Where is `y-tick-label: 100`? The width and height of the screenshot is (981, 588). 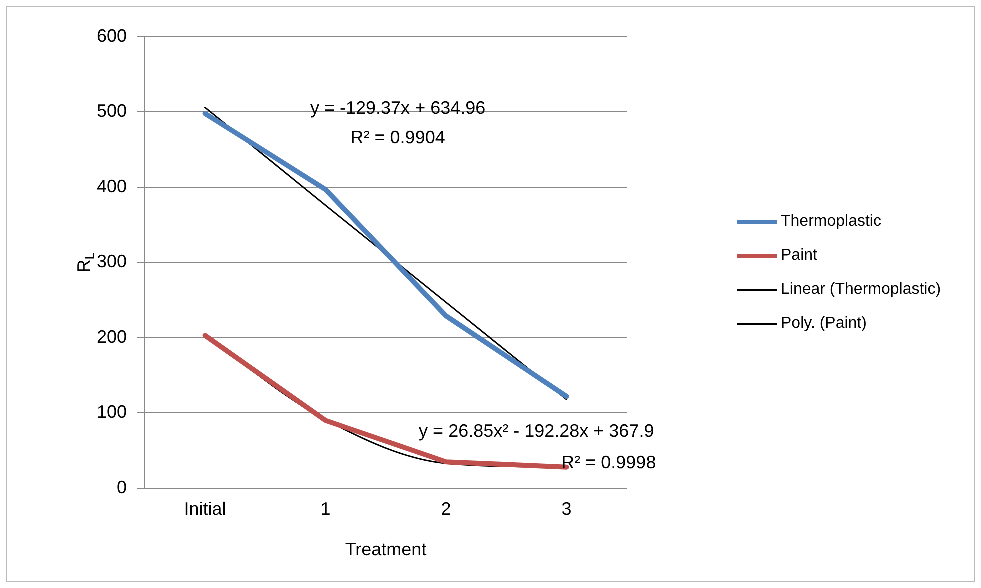
y-tick-label: 100 is located at coordinates (112, 412).